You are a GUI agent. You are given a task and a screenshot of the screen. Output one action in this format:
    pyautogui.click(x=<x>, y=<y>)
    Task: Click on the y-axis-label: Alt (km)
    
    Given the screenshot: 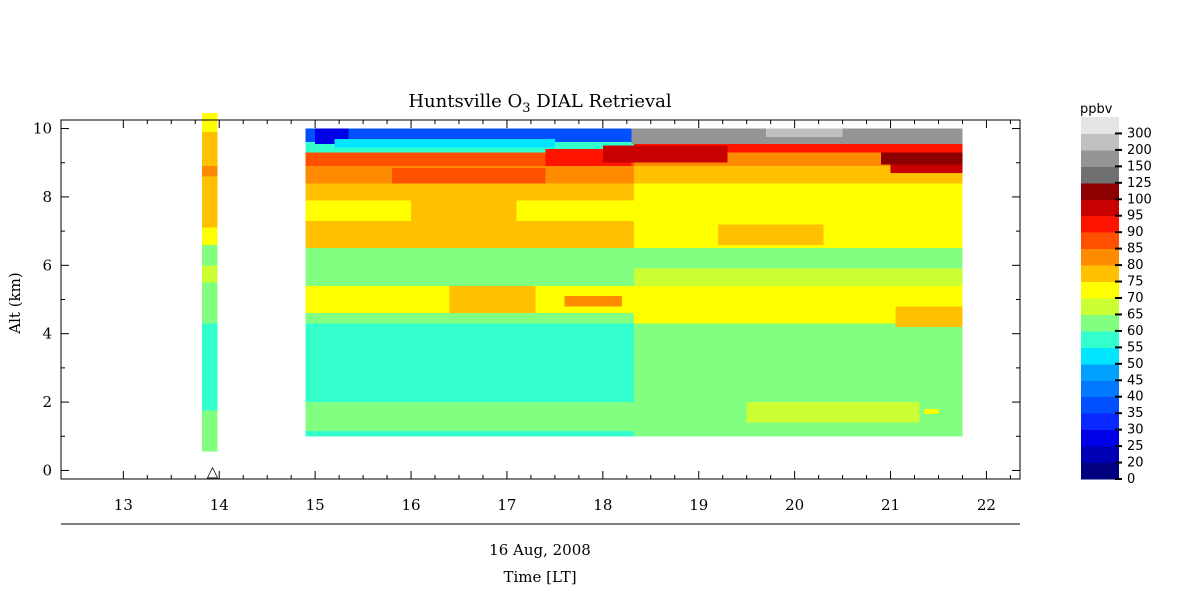 What is the action you would take?
    pyautogui.click(x=15, y=303)
    